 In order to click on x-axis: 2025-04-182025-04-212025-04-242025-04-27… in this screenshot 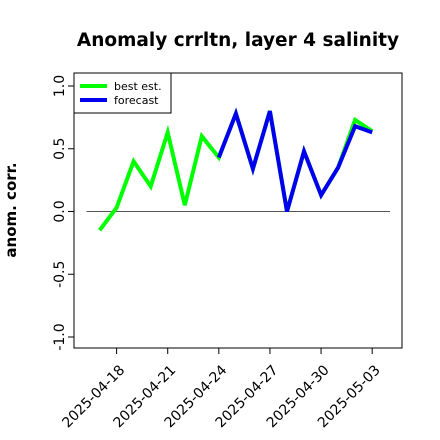, I will do `click(221, 389)`.